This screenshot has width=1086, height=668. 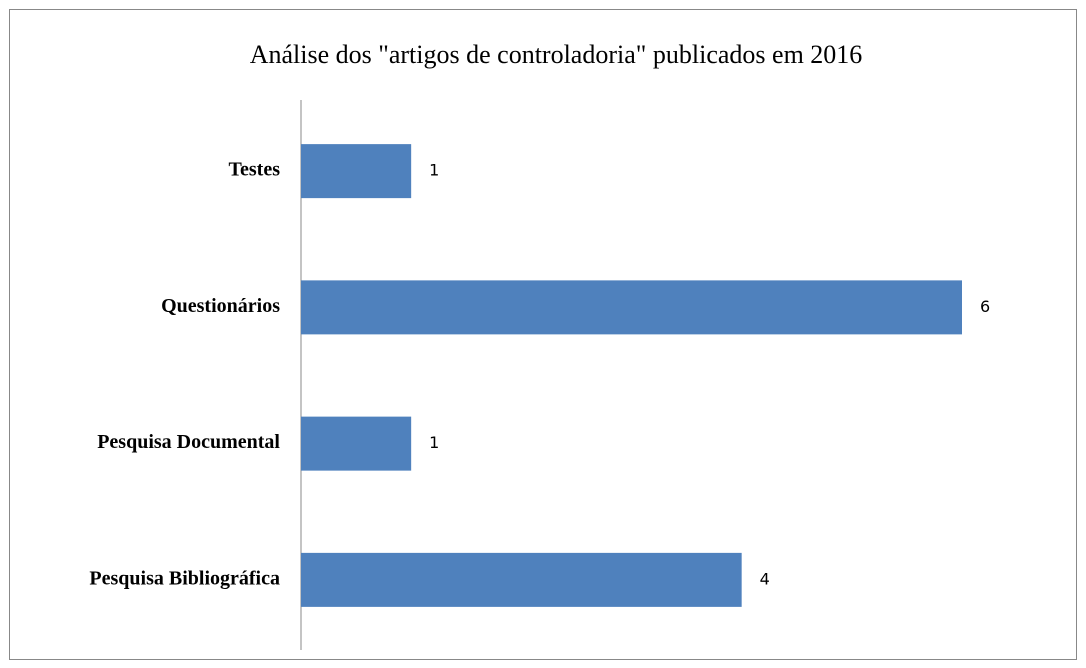 What do you see at coordinates (985, 306) in the screenshot?
I see `data-label: 6` at bounding box center [985, 306].